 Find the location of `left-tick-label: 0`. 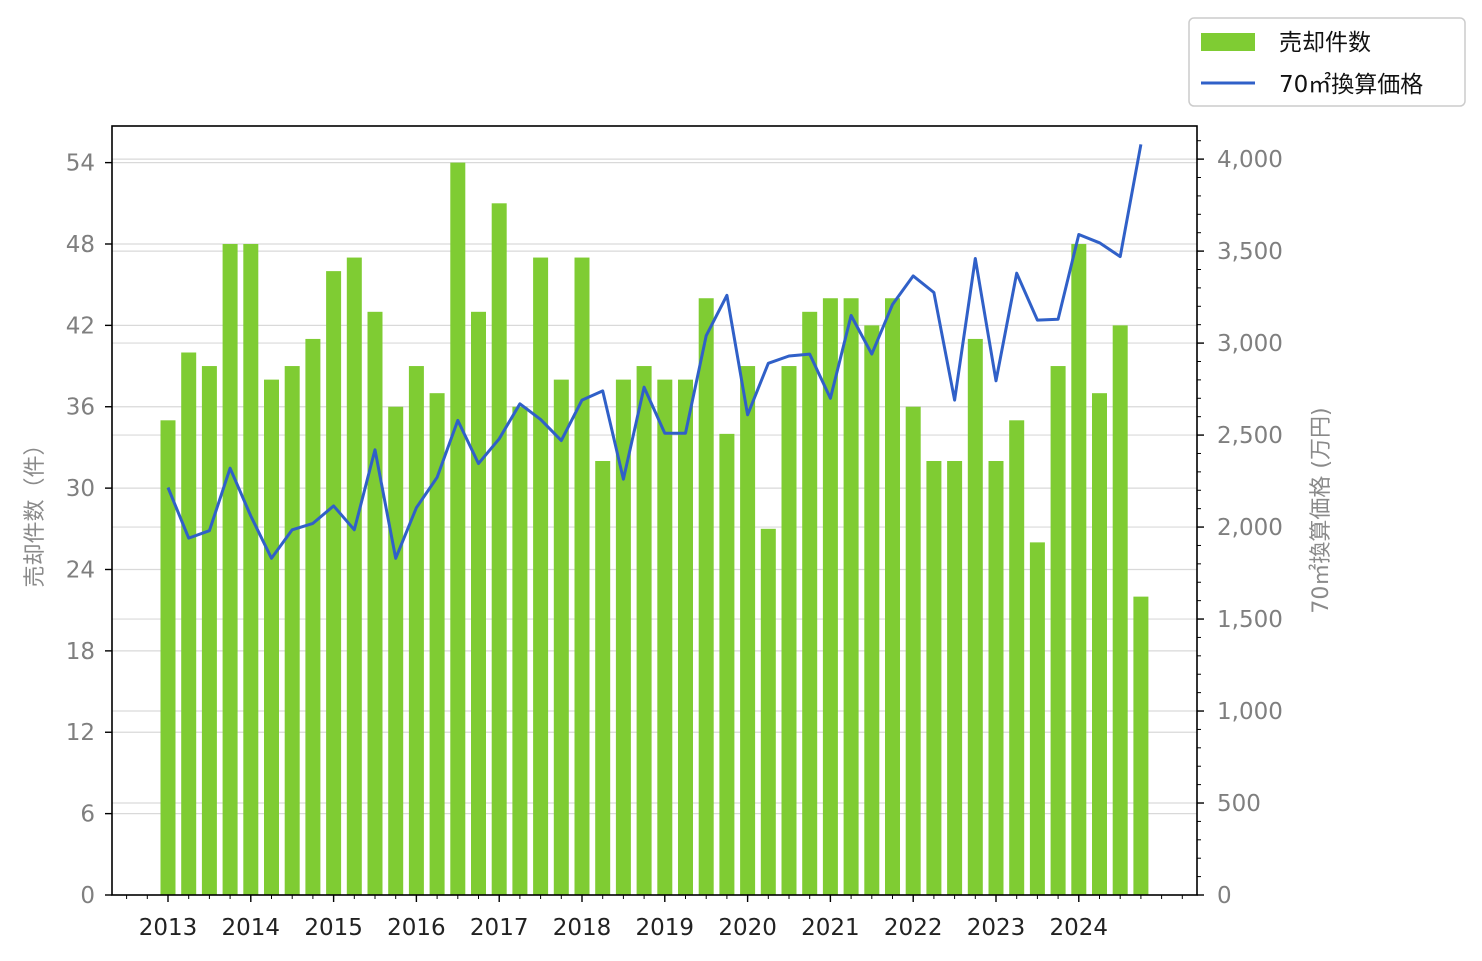

left-tick-label: 0 is located at coordinates (87, 896).